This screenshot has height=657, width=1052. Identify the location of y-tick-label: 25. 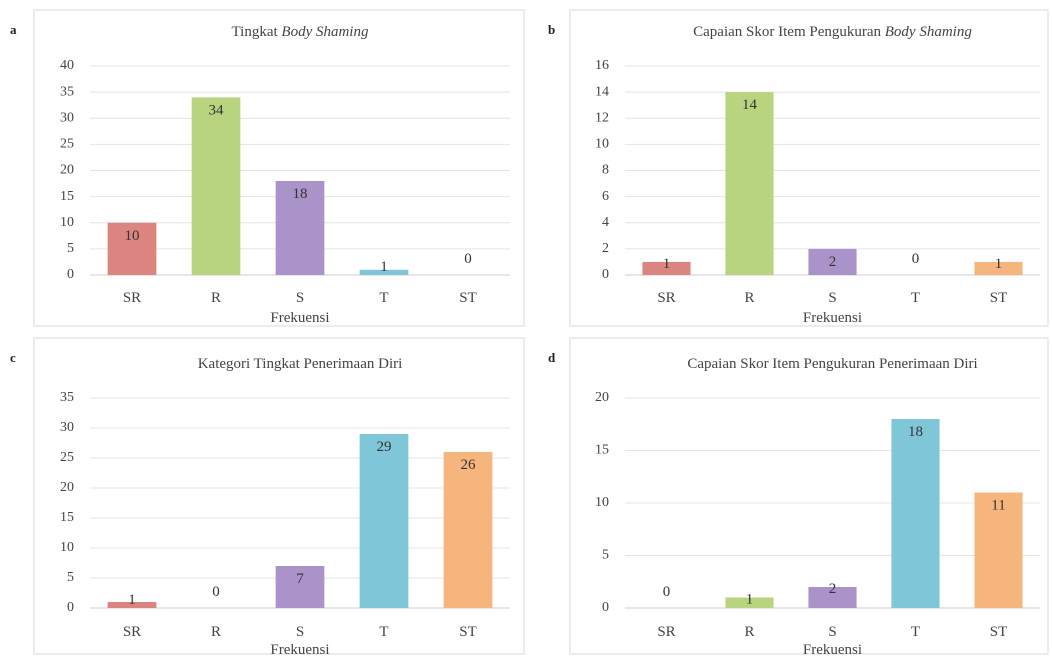
(67, 457).